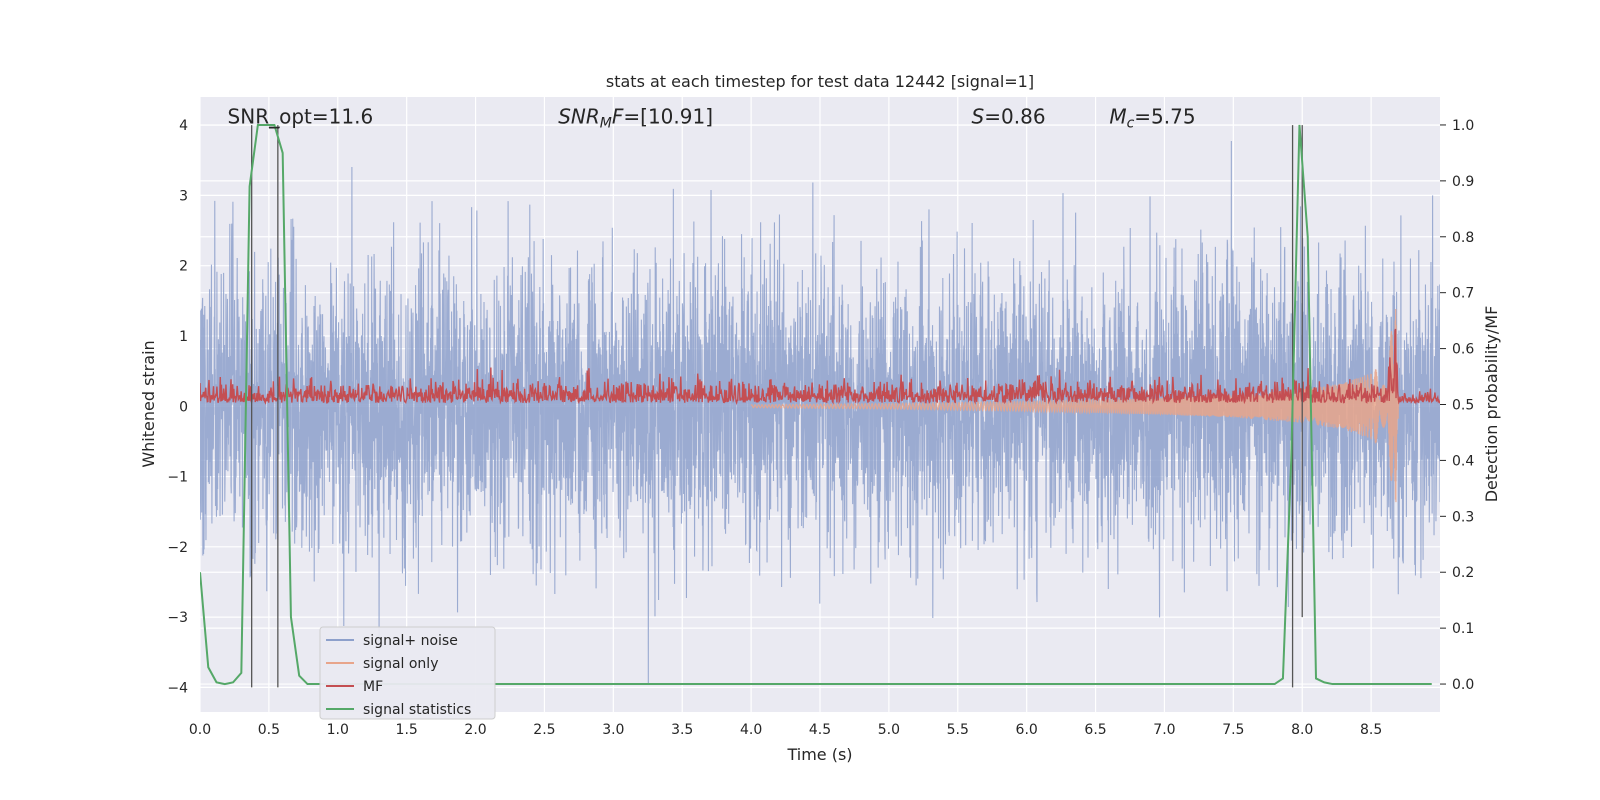 The width and height of the screenshot is (1600, 800). Describe the element at coordinates (373, 687) in the screenshot. I see `legend-label: MF` at that location.